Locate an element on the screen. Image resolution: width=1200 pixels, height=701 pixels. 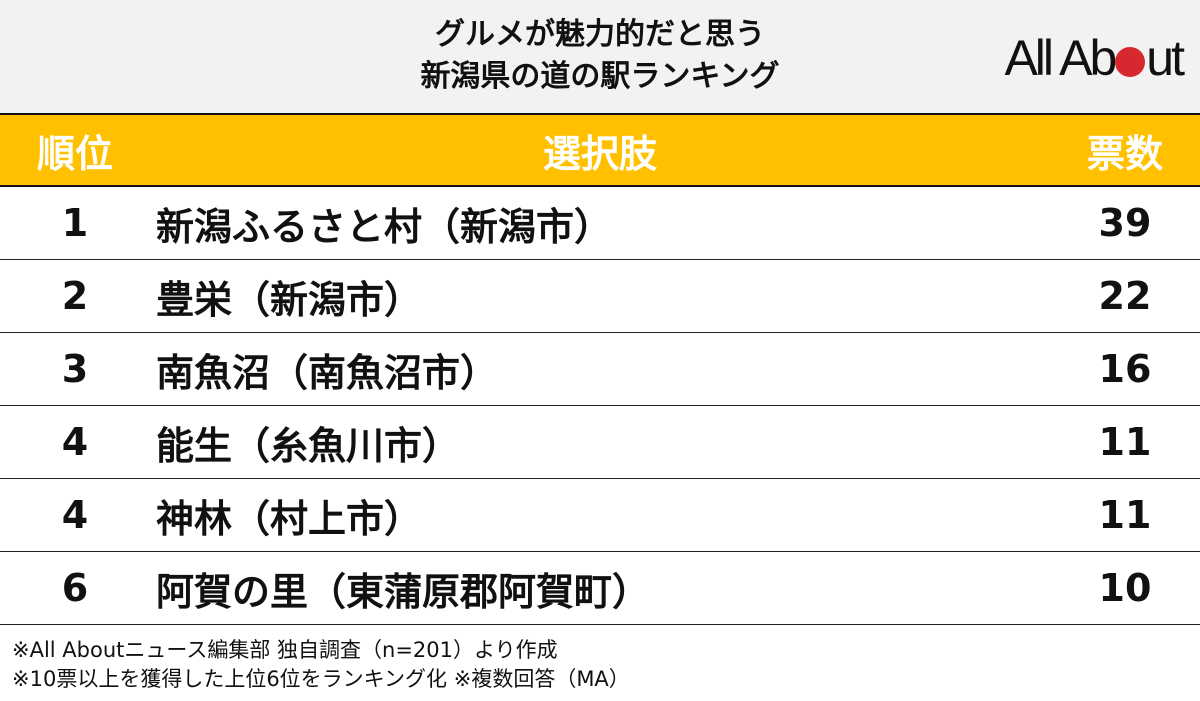
column-header-rank: 順位 is located at coordinates (74, 153).